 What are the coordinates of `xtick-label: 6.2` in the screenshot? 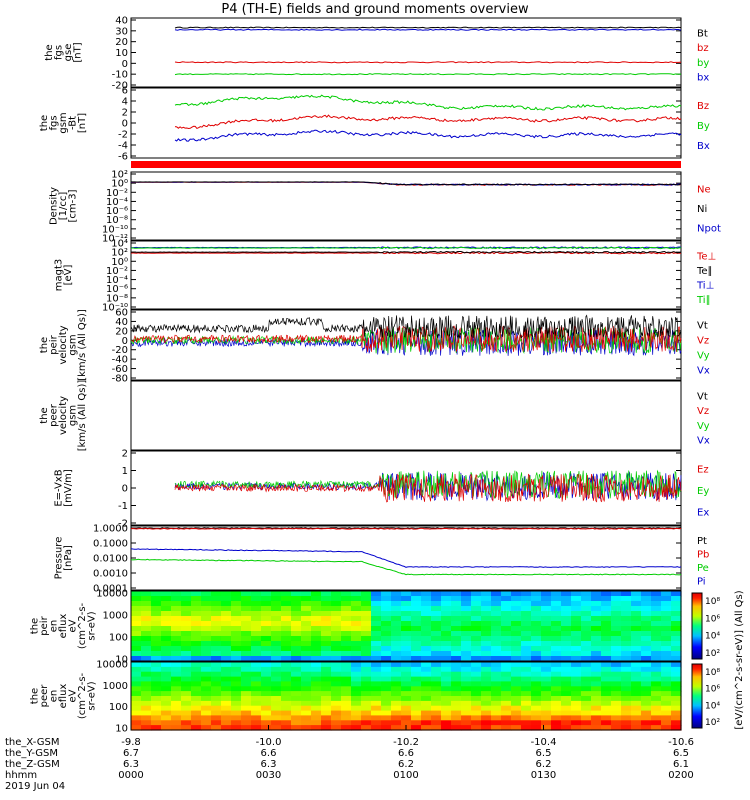 It's located at (406, 764).